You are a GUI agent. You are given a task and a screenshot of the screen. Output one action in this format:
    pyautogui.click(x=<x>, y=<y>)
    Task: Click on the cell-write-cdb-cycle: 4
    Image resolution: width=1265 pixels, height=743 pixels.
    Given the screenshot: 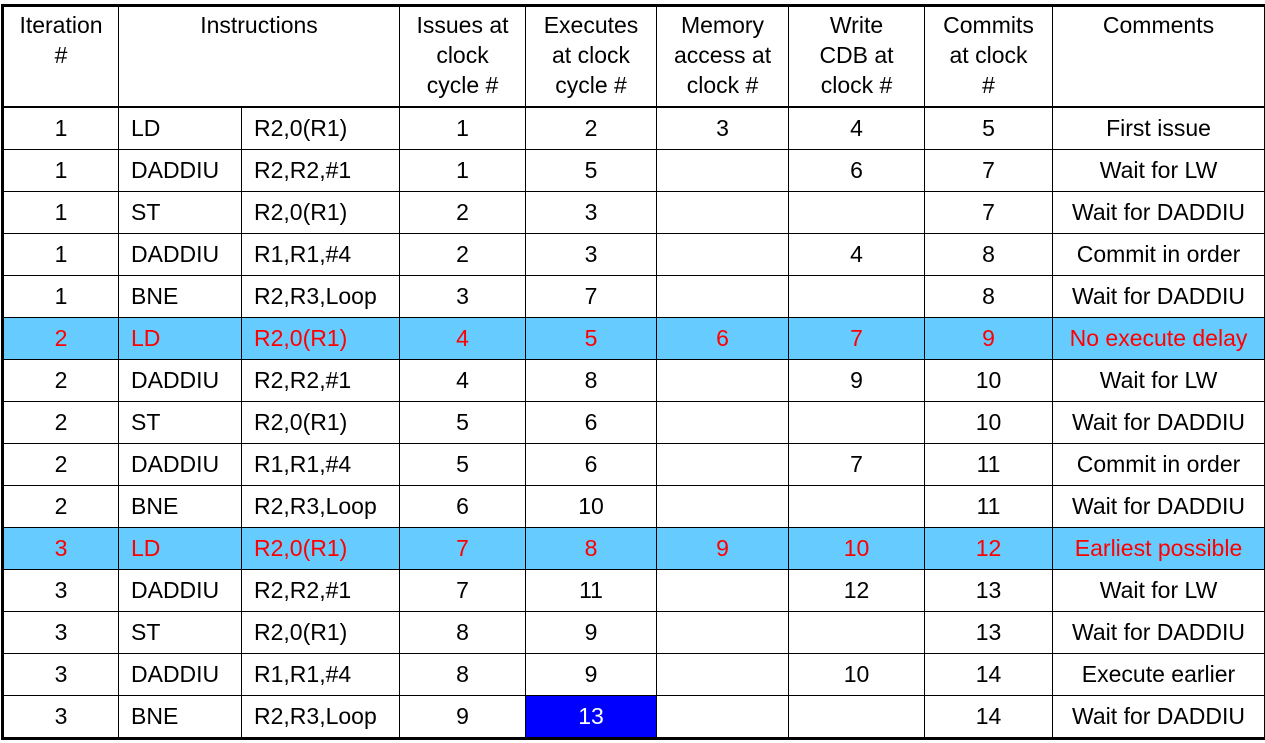 What is the action you would take?
    pyautogui.click(x=857, y=254)
    